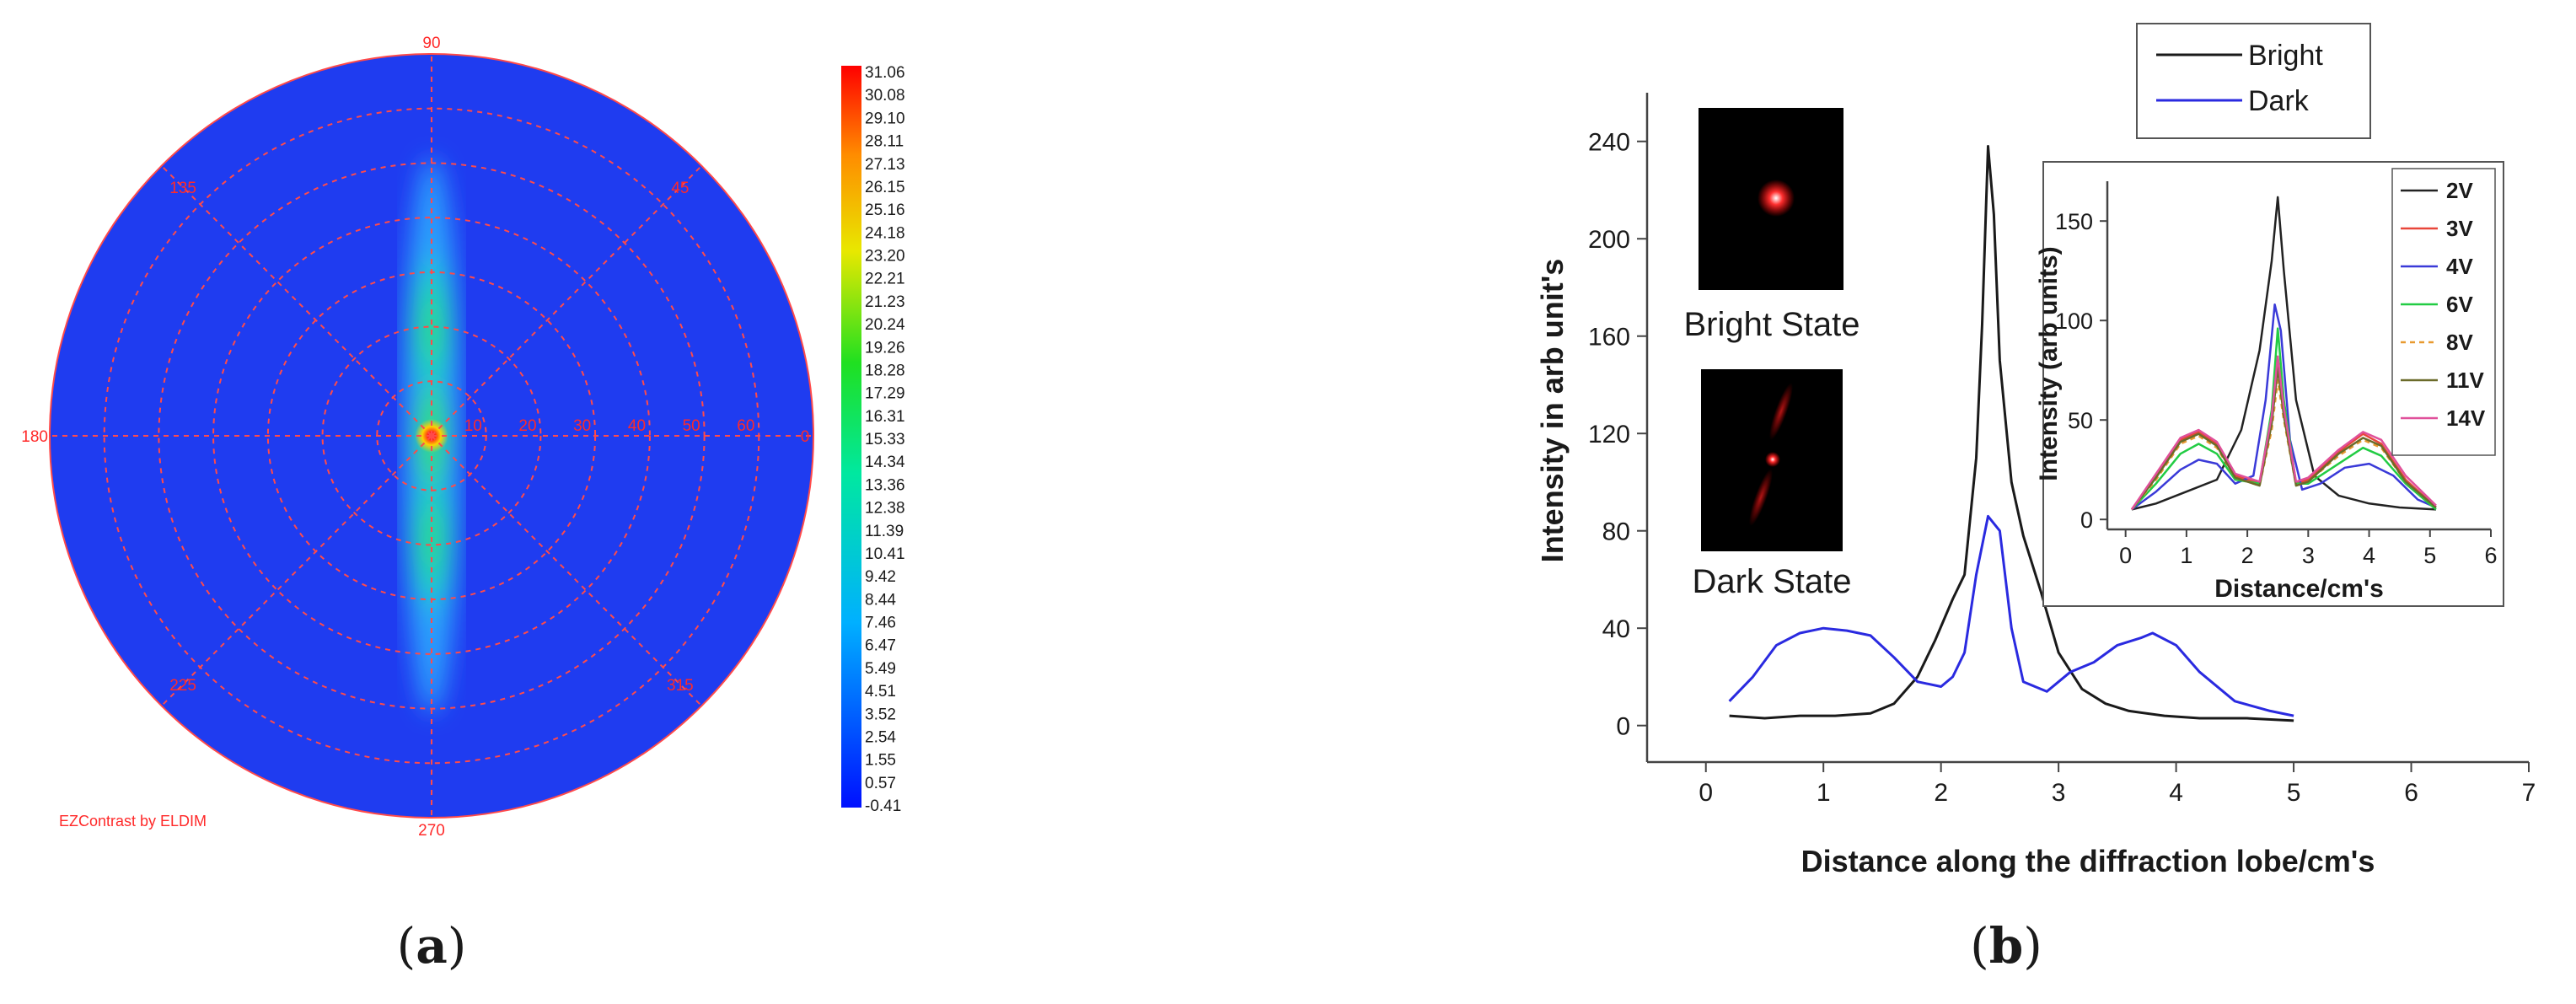 The image size is (2576, 1004). I want to click on panel-a-label: (a), so click(432, 946).